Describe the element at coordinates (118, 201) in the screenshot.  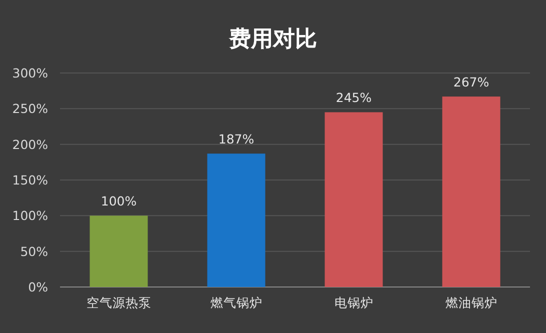
I see `data-label: 100%` at that location.